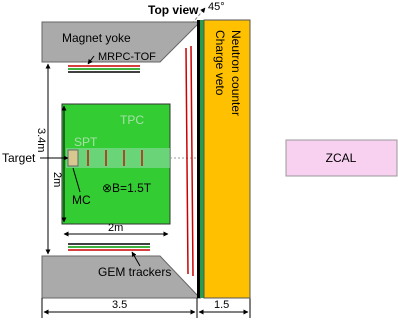  What do you see at coordinates (57, 179) in the screenshot?
I see `dim-tpc-h-label: 2m` at bounding box center [57, 179].